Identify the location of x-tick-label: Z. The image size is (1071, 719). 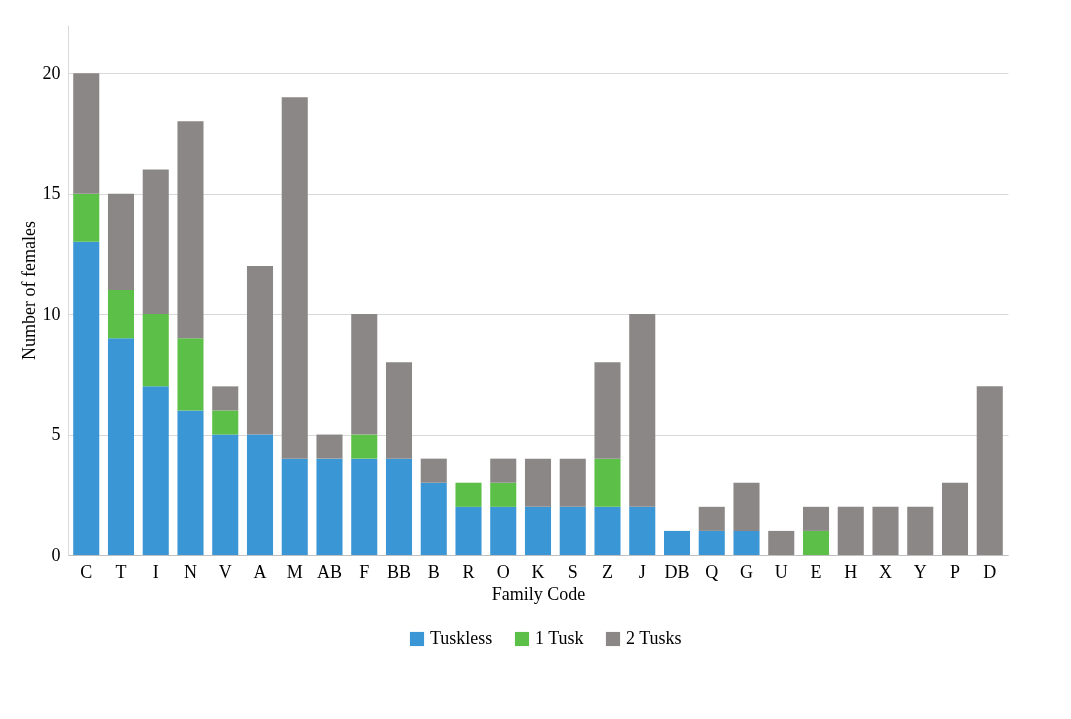
(607, 571).